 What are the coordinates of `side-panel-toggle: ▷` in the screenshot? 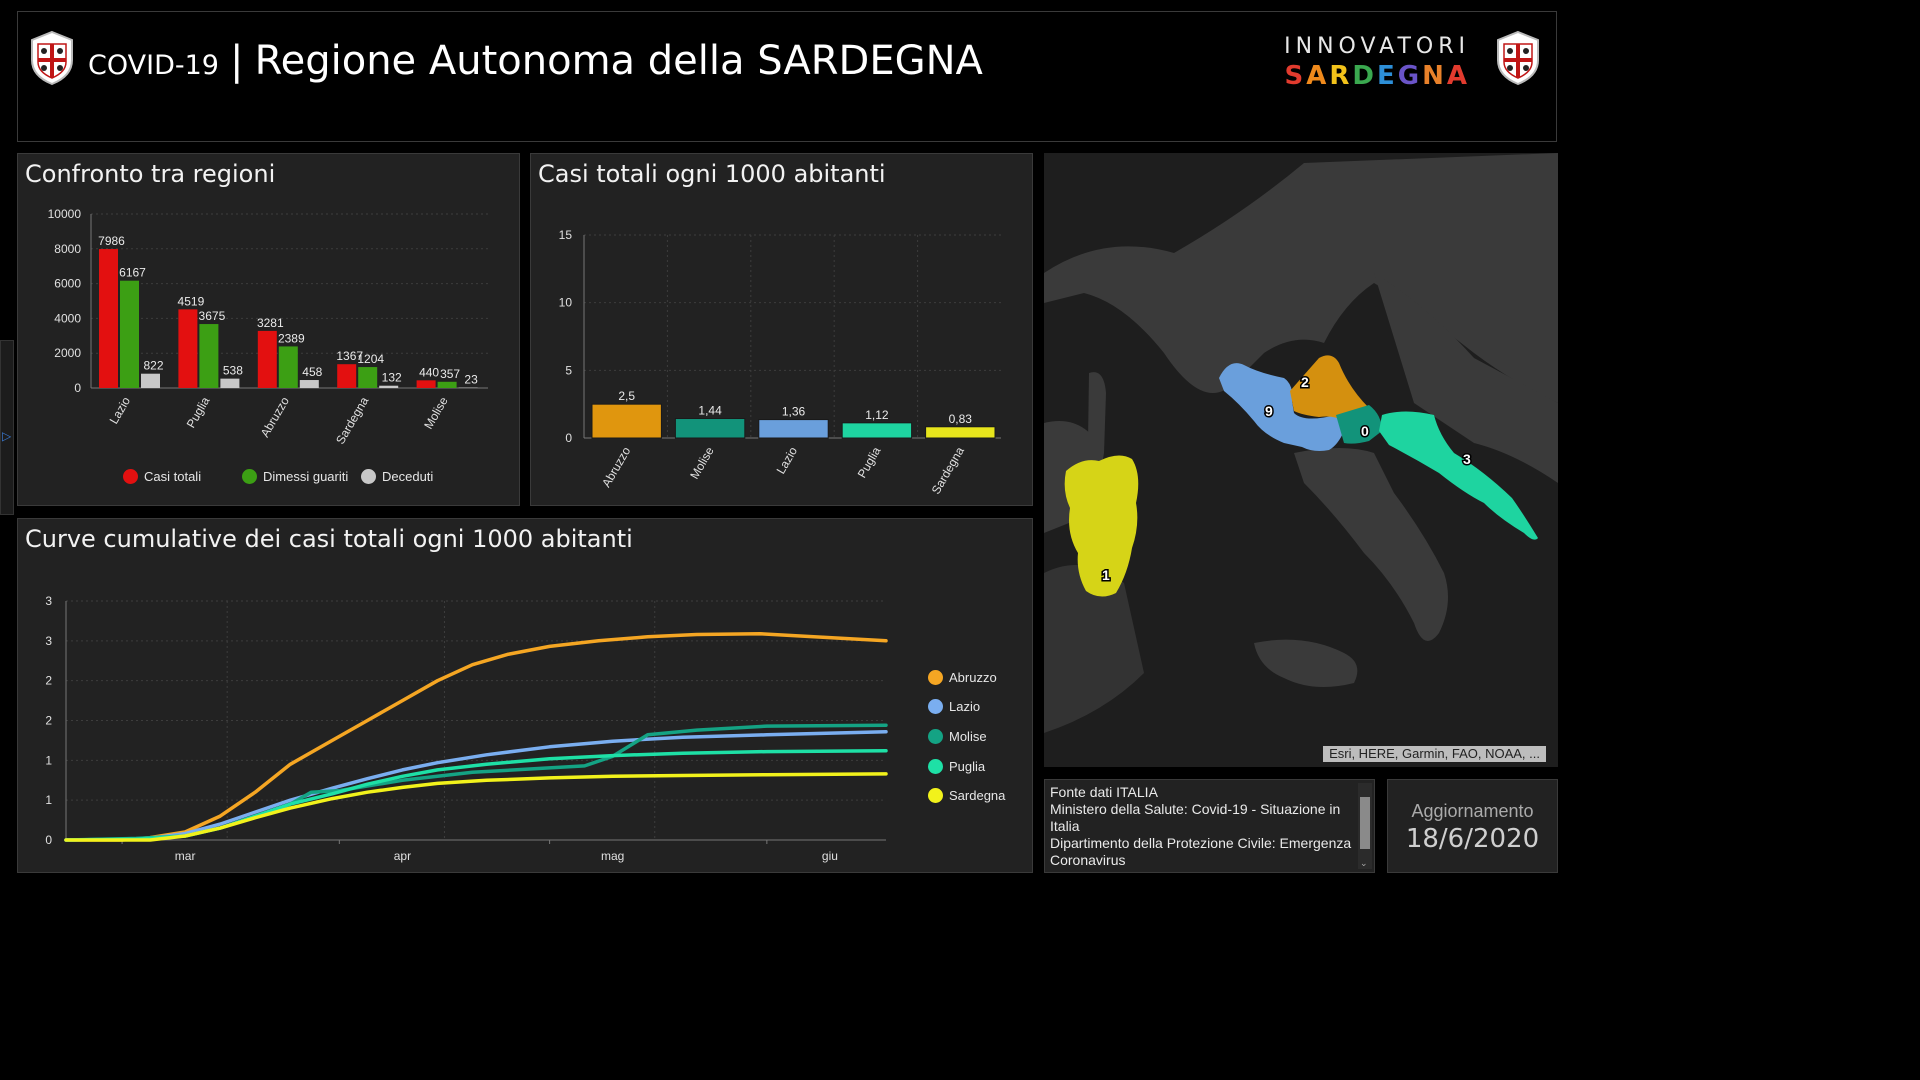 It's located at (7, 427).